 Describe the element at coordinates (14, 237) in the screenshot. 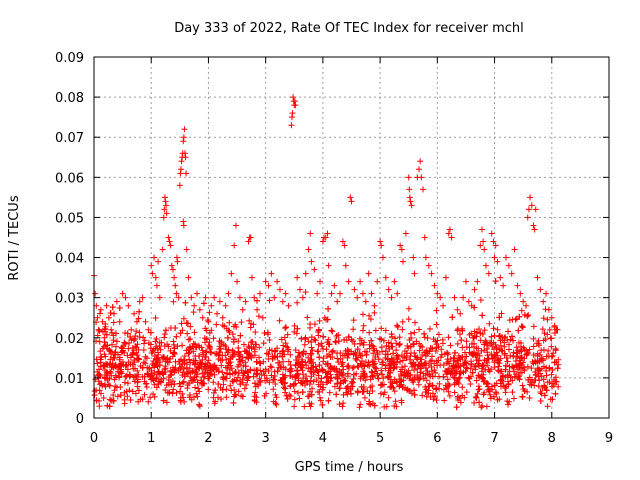

I see `y-axis-label: ROTI / TECUs` at that location.